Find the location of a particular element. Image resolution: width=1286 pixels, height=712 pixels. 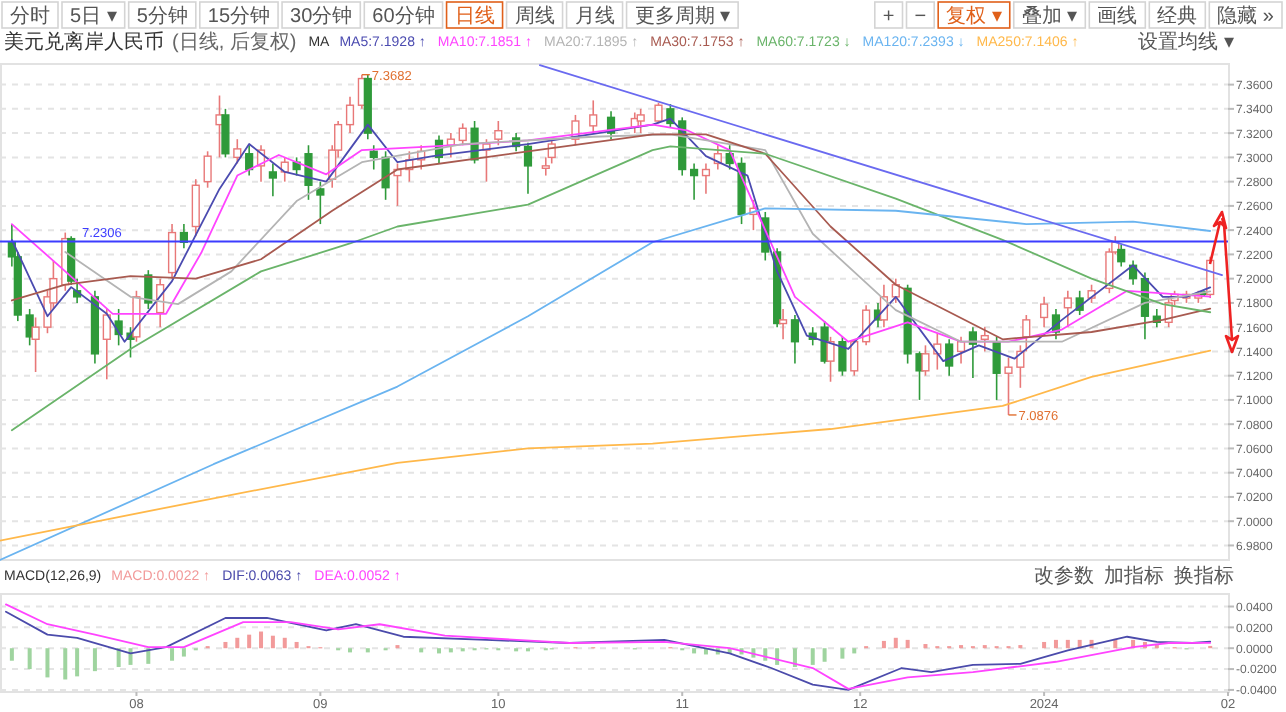

text: 60分钟 is located at coordinates (403, 16).